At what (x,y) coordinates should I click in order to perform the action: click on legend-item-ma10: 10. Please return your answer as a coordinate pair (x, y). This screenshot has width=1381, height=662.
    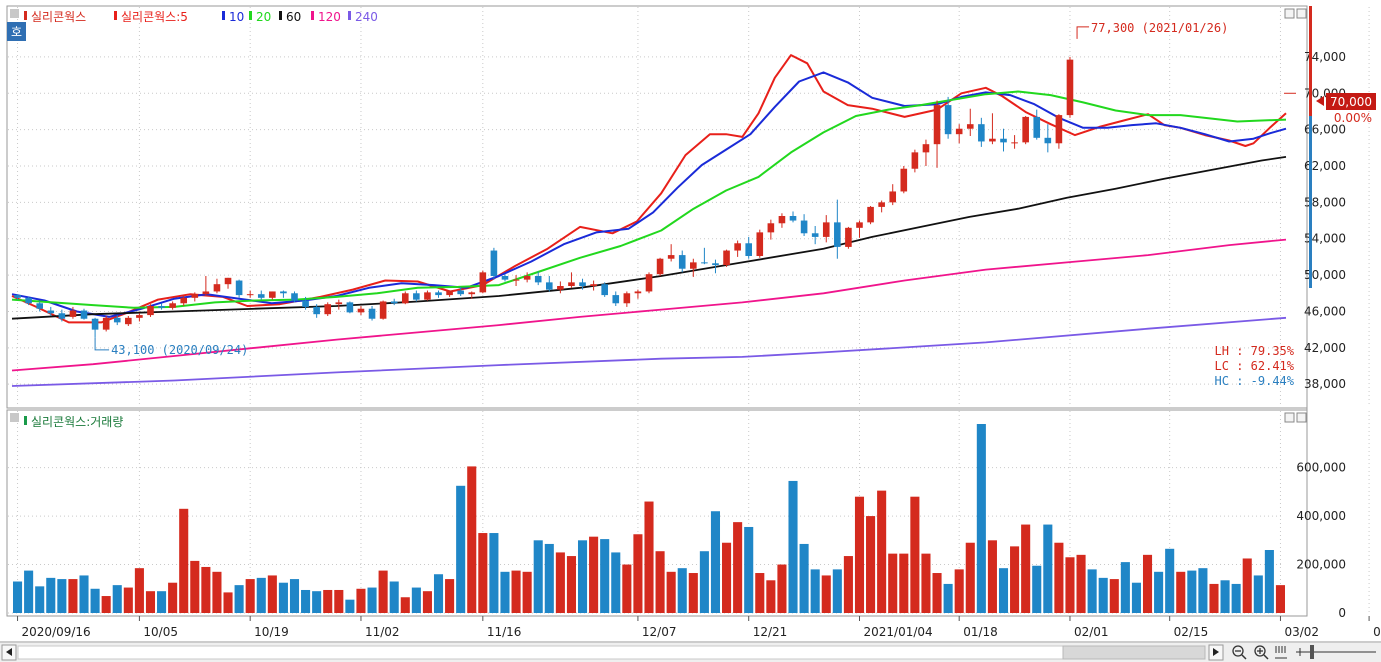
    Looking at the image, I should click on (236, 17).